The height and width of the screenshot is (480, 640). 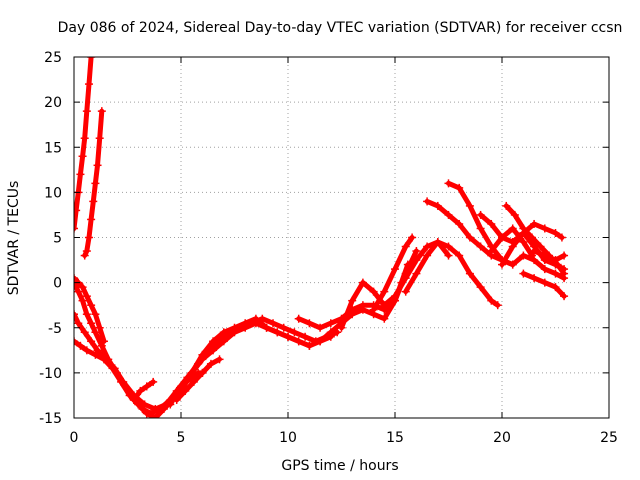 I want to click on y-axis-label: SDTVAR / TECUs, so click(x=14, y=238).